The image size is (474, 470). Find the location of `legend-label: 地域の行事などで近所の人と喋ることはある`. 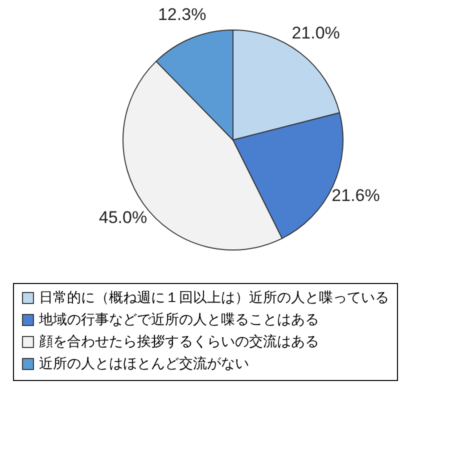

legend-label: 地域の行事などで近所の人と喋ることはある is located at coordinates (178, 320).